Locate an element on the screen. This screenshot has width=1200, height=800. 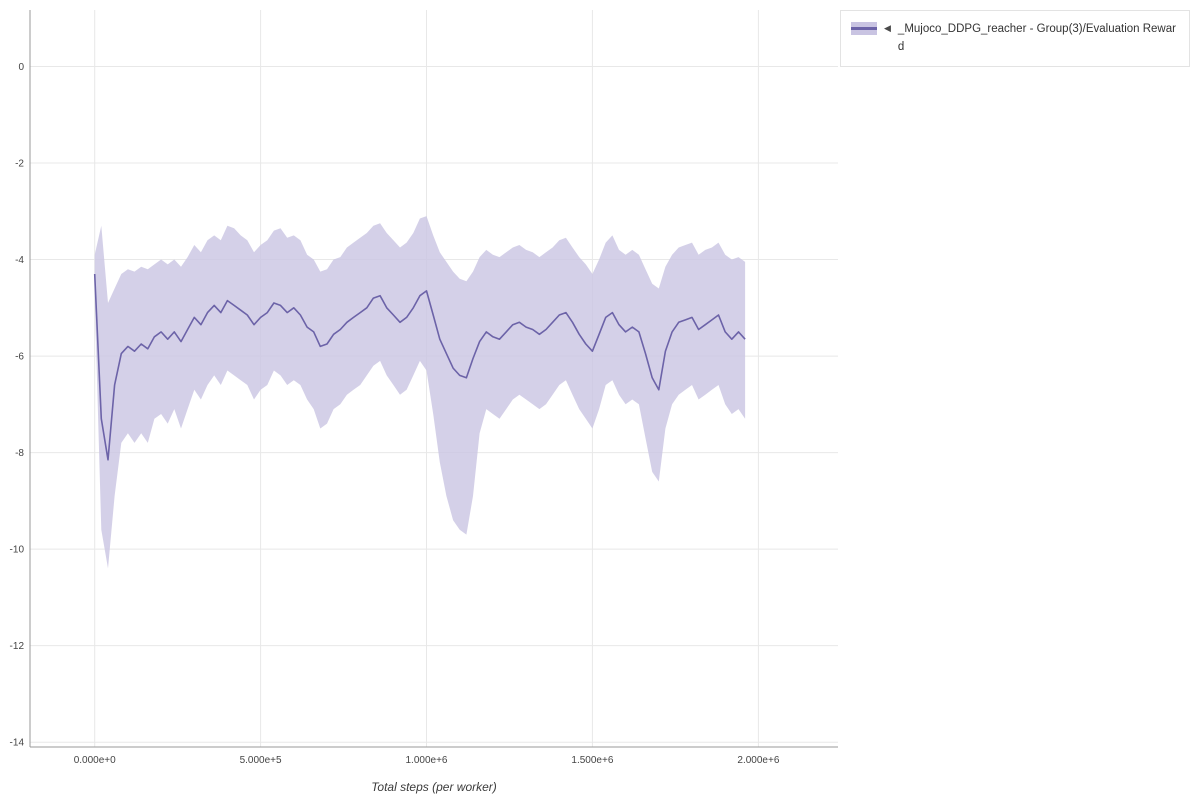
mean-line is located at coordinates (419, 367).